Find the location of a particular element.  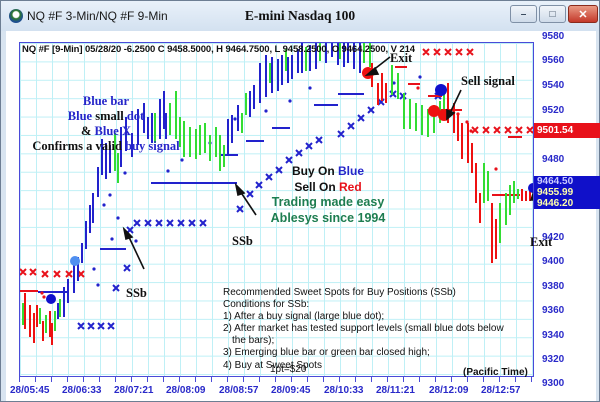

y-tick: 9360 is located at coordinates (553, 310).